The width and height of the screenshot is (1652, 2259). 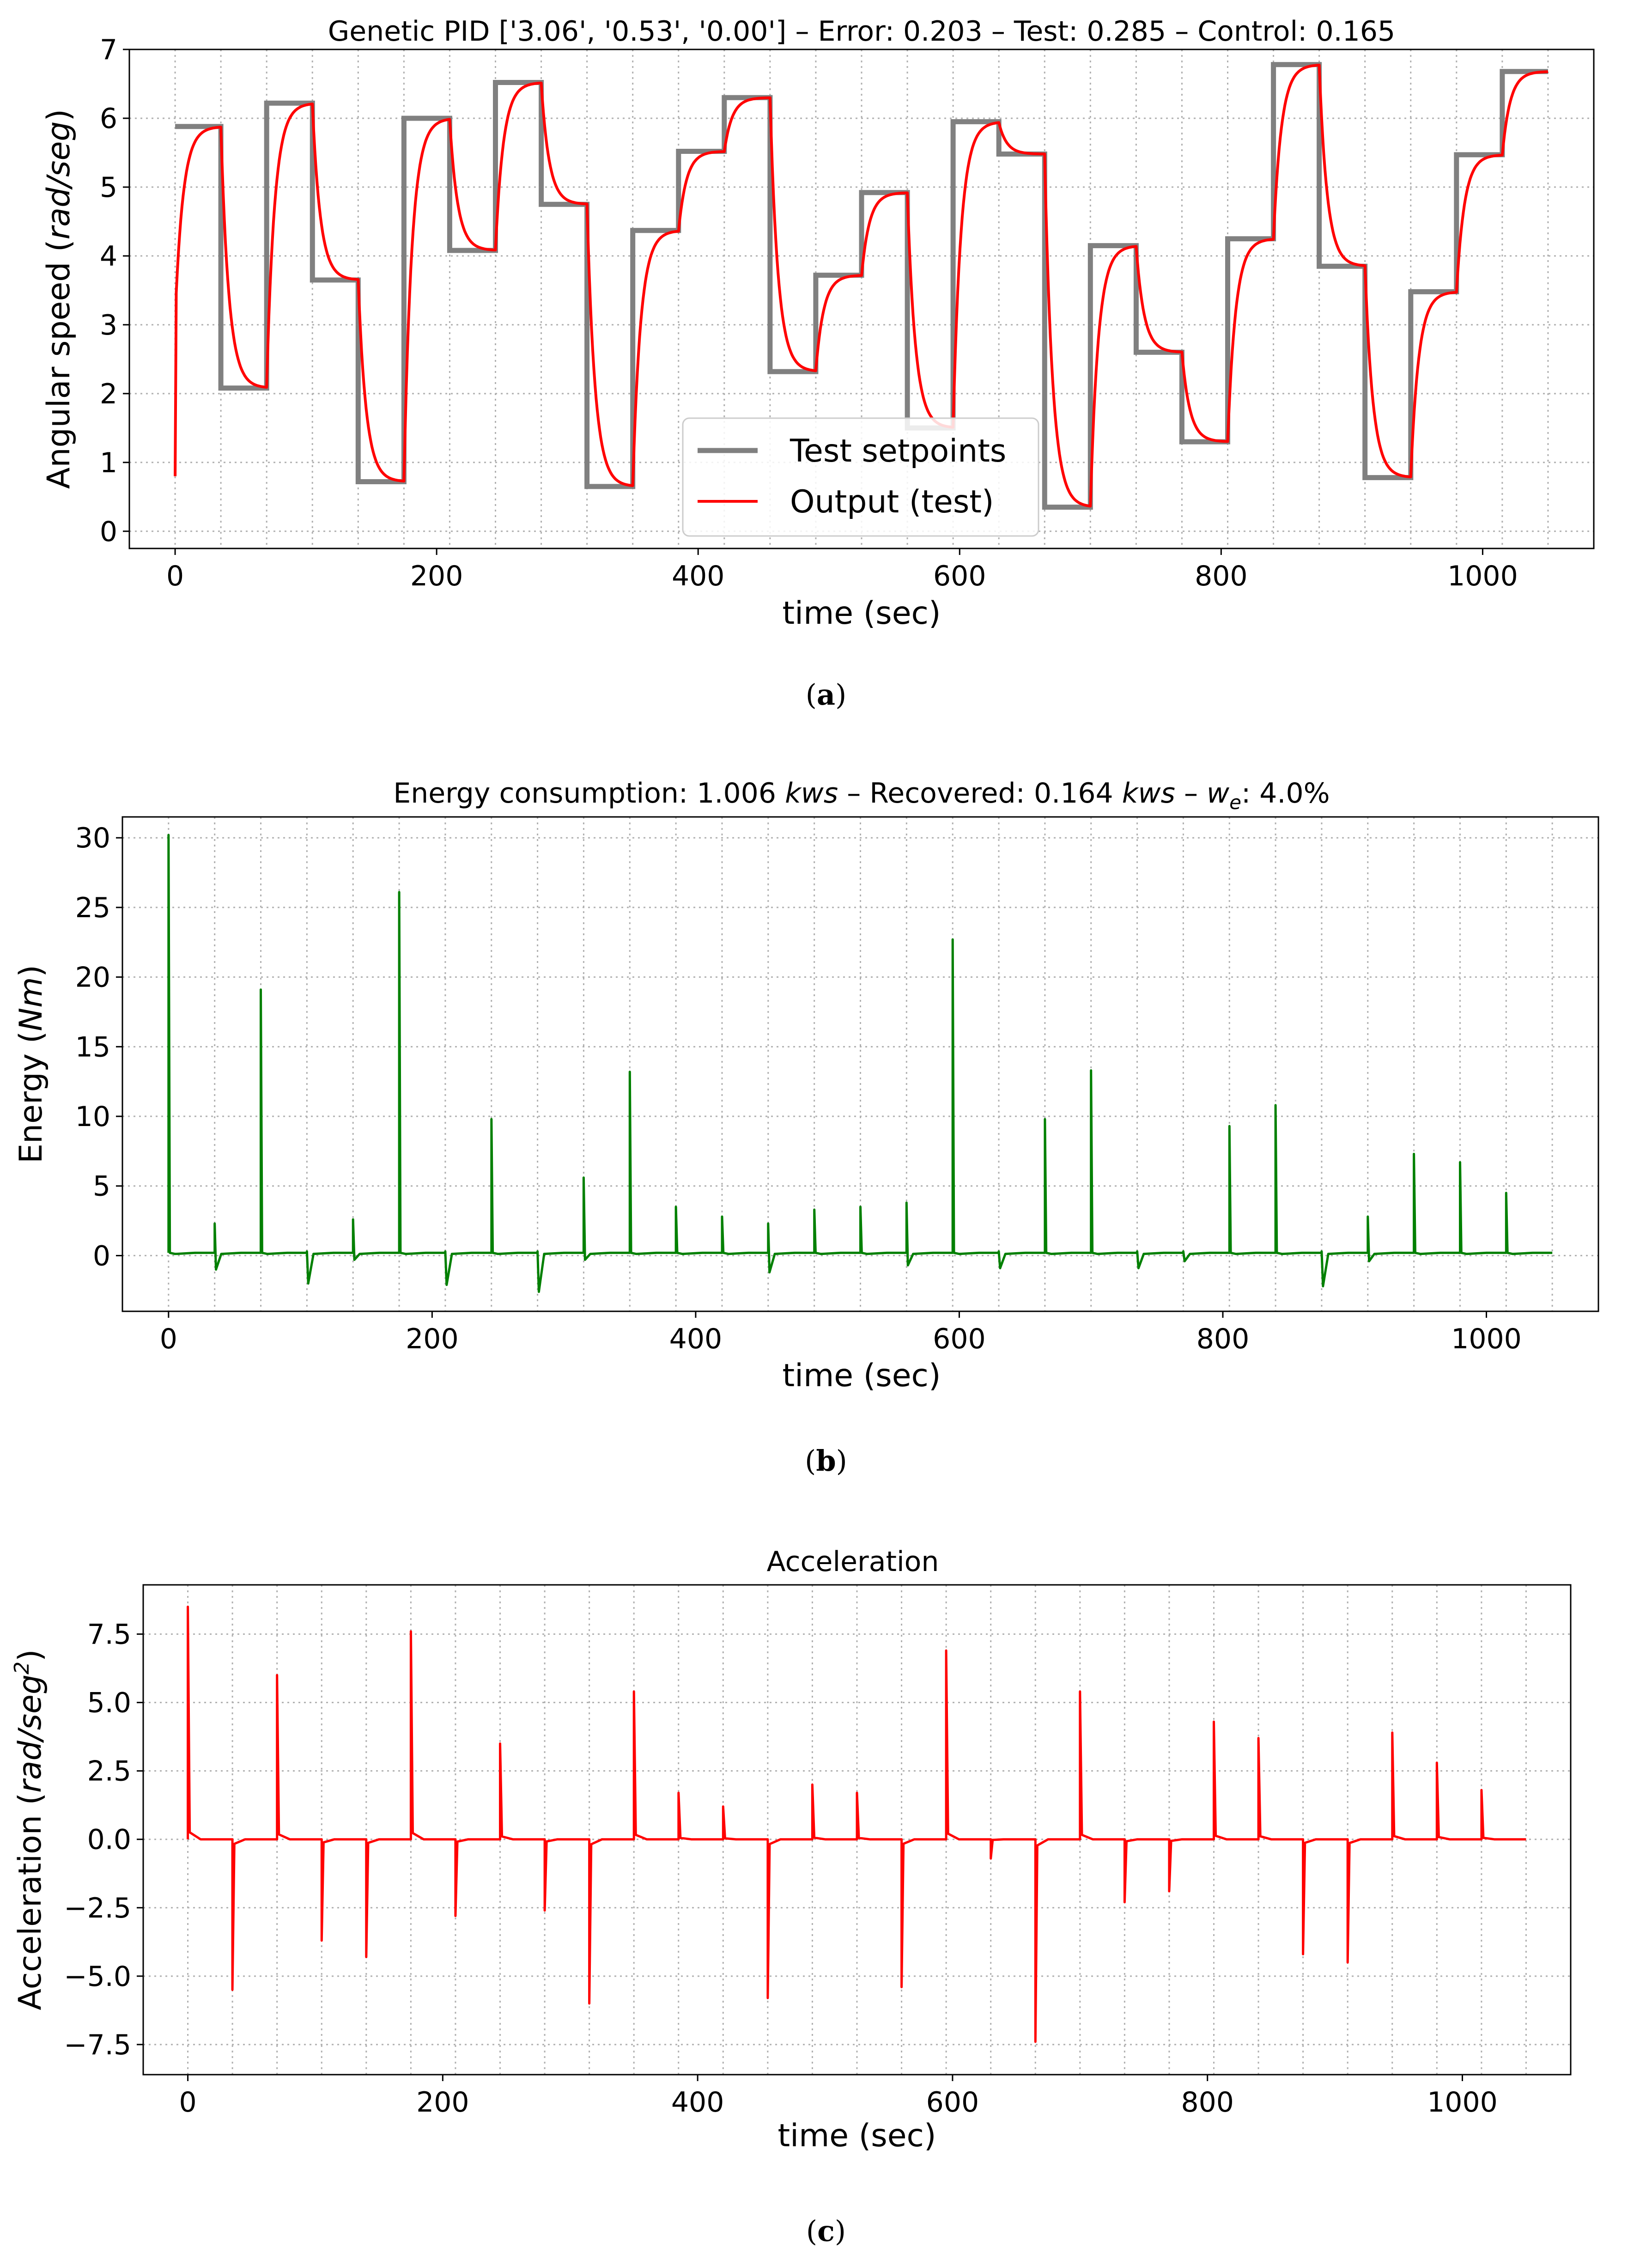 I want to click on chart-a-x-ticks: 0 200 400 600 800 1000, so click(x=842, y=570).